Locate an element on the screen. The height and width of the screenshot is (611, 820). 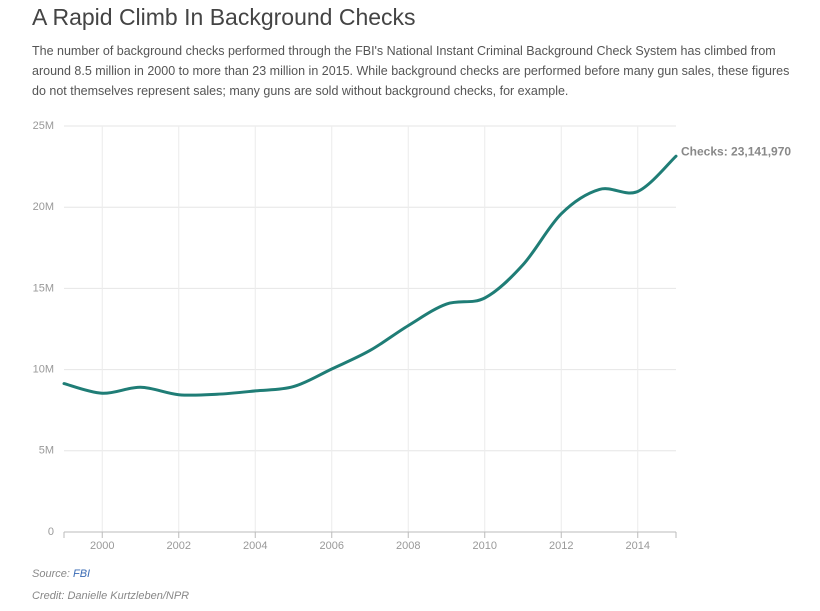
title: A Rapid Climb In Background Checks is located at coordinates (224, 17).